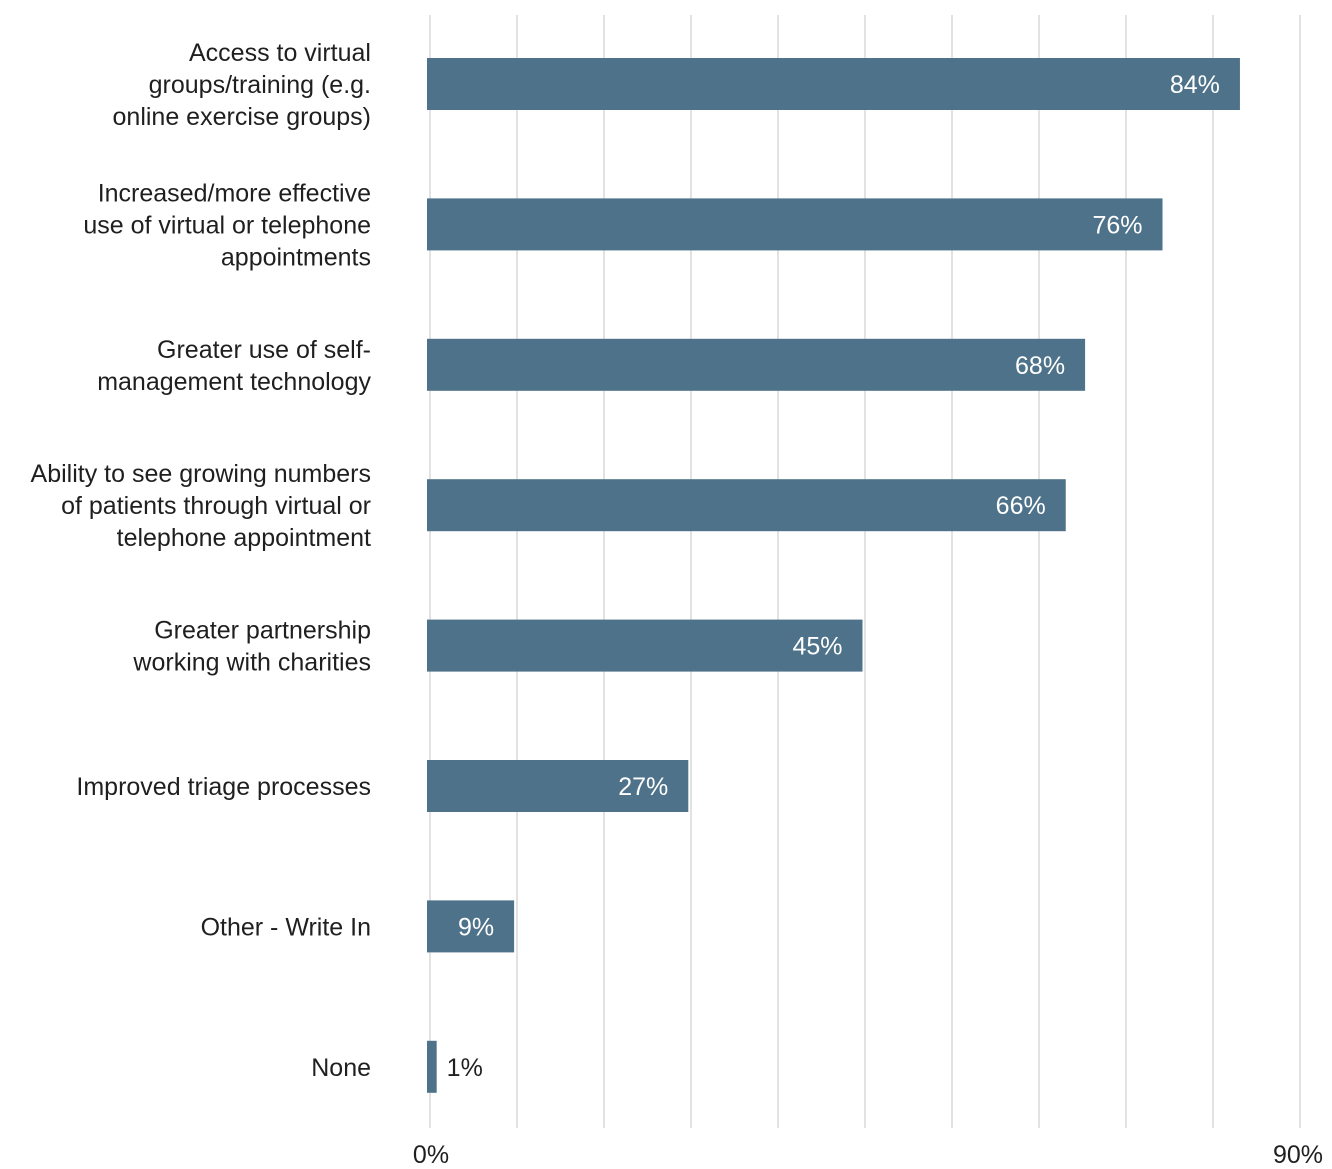 The height and width of the screenshot is (1169, 1332). Describe the element at coordinates (868, 1155) in the screenshot. I see `x-axis-ticks: 0% 90%` at that location.